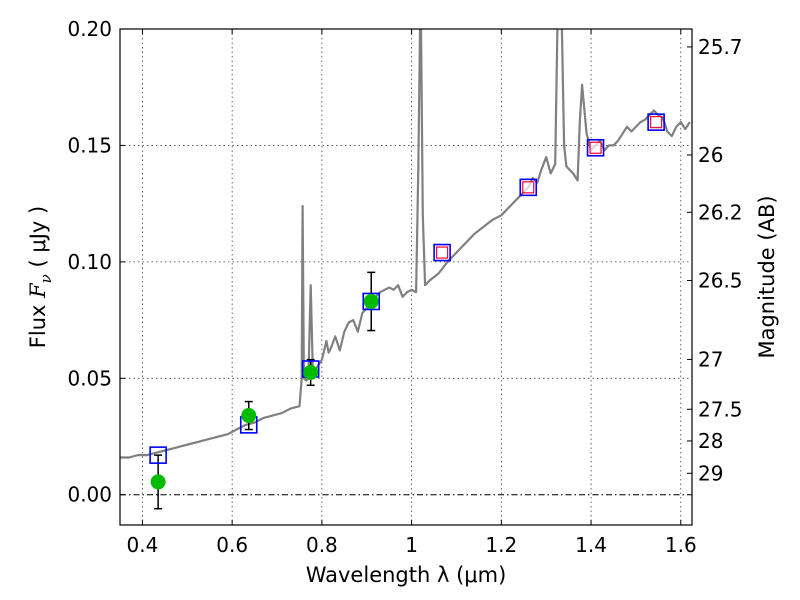 The height and width of the screenshot is (600, 800). I want to click on y-axis-title-prefix: Flux, so click(38, 323).